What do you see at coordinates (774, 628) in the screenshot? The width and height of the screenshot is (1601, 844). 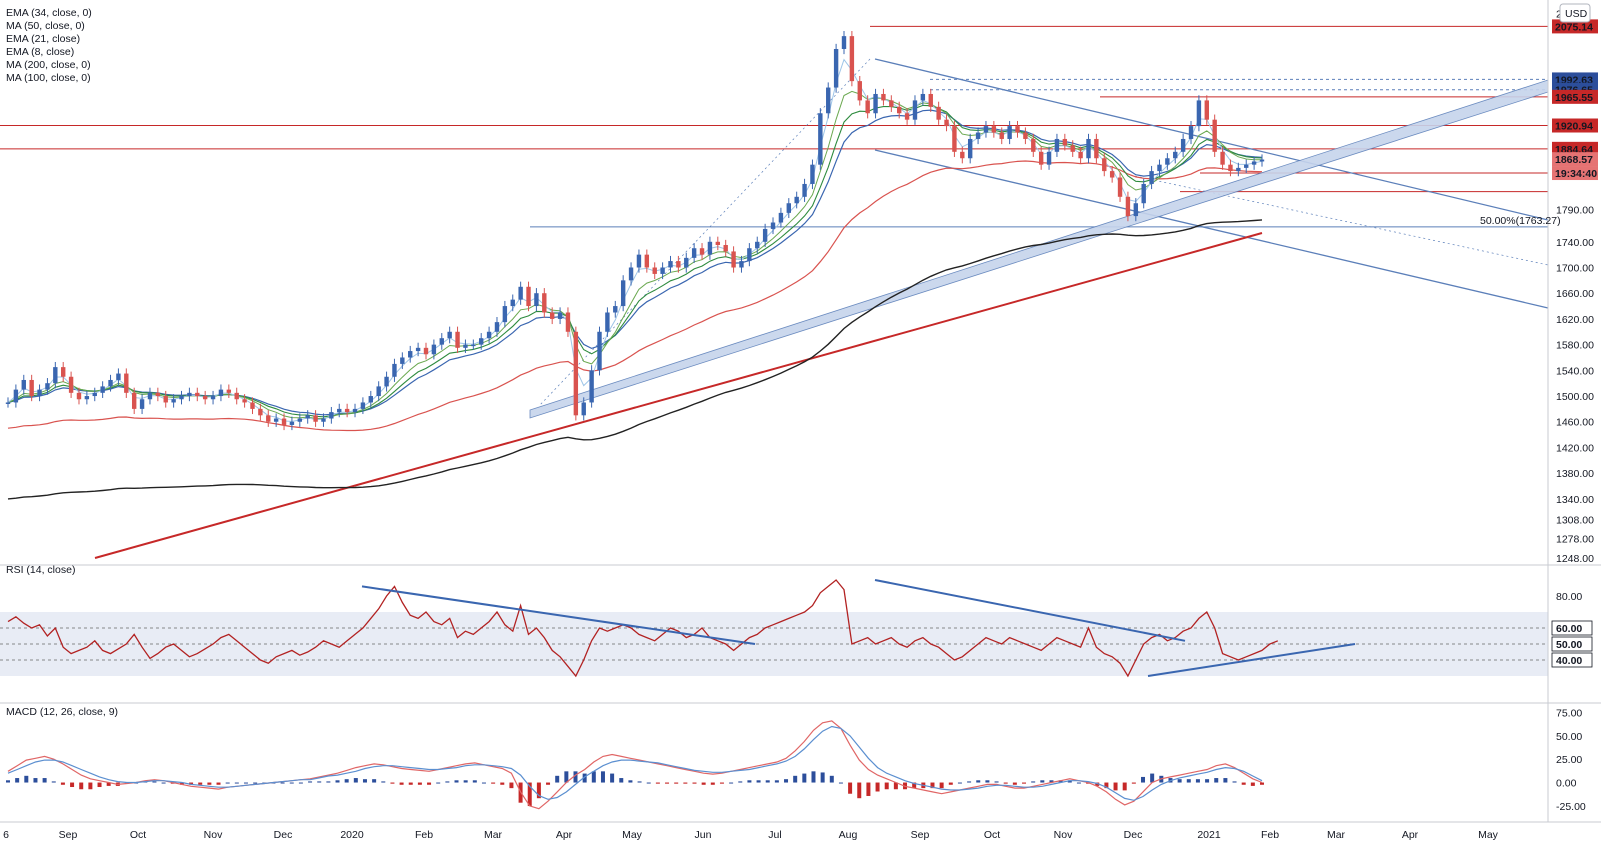 I see `rsi-pane` at bounding box center [774, 628].